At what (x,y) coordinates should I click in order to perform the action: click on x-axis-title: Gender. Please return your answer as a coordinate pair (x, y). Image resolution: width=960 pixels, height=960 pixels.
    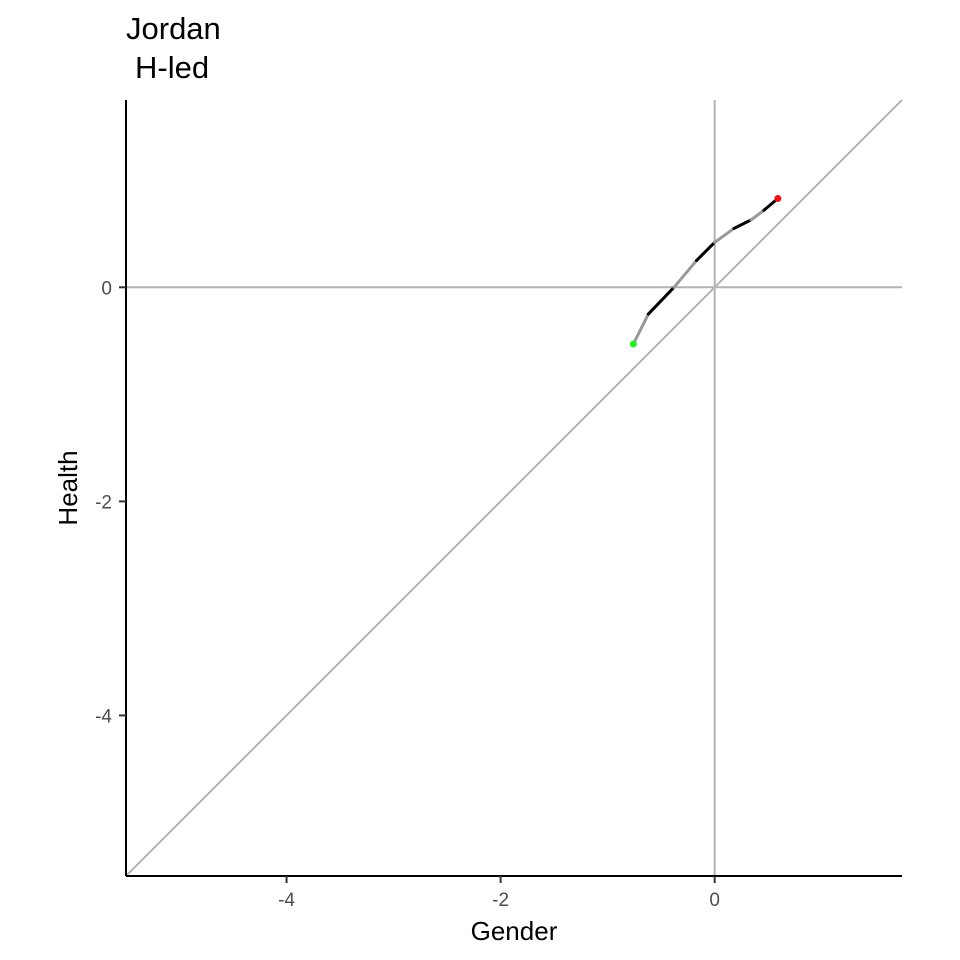
    Looking at the image, I should click on (514, 931).